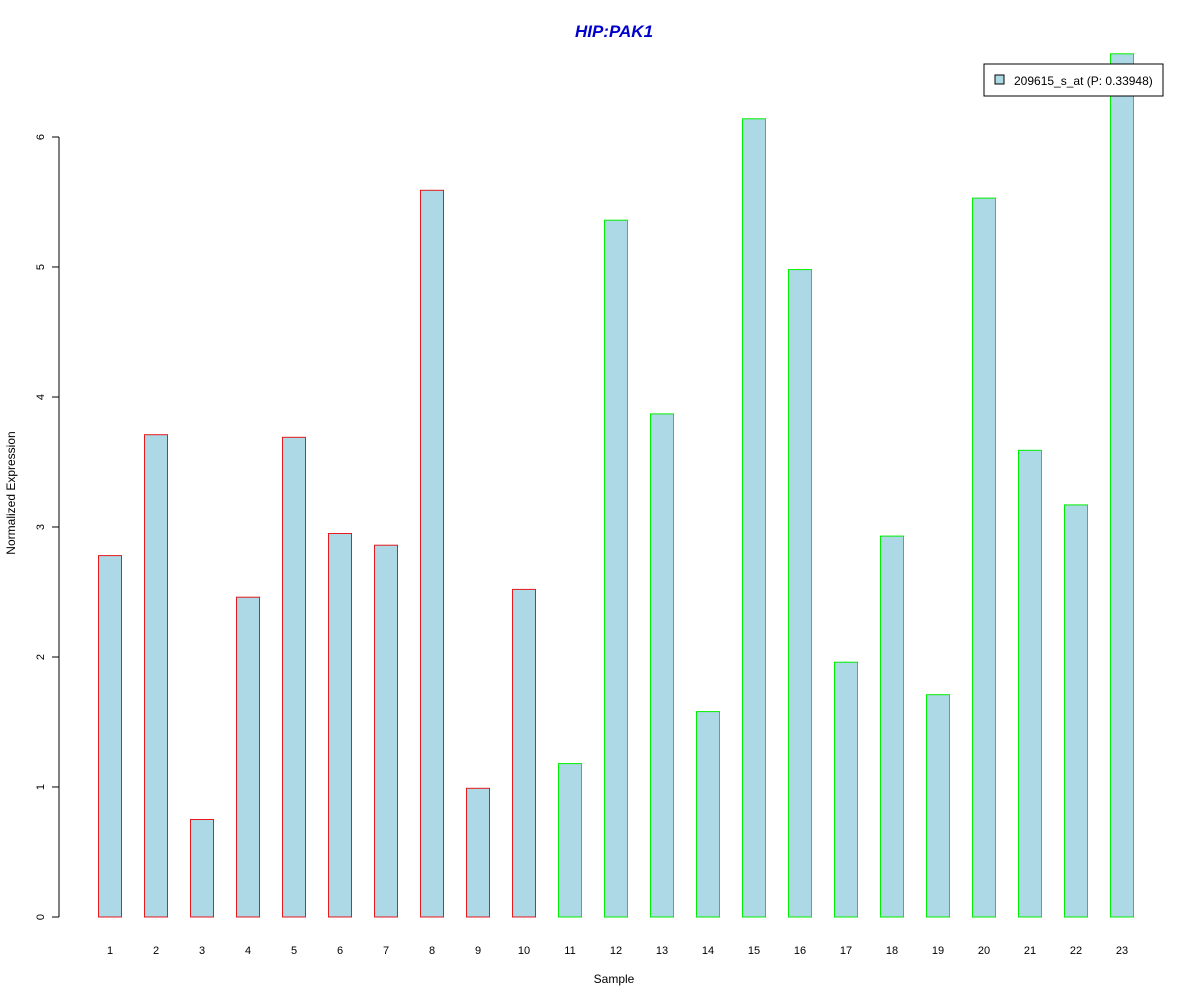 This screenshot has width=1200, height=1000. Describe the element at coordinates (524, 951) in the screenshot. I see `x-tick-label: 10` at that location.